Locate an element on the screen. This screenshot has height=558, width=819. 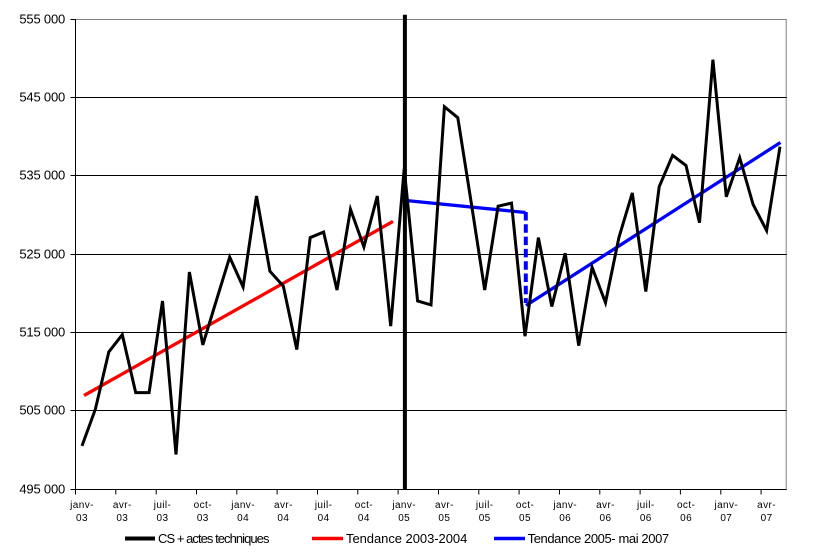
svg-text: 555 000 is located at coordinates (42, 19).